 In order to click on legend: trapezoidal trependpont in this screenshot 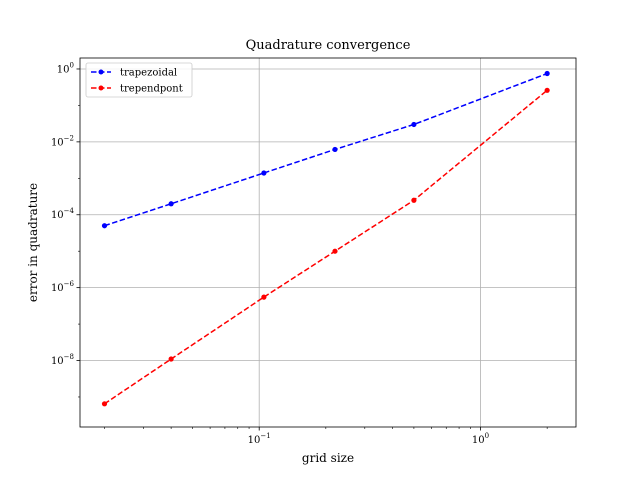, I will do `click(139, 80)`.